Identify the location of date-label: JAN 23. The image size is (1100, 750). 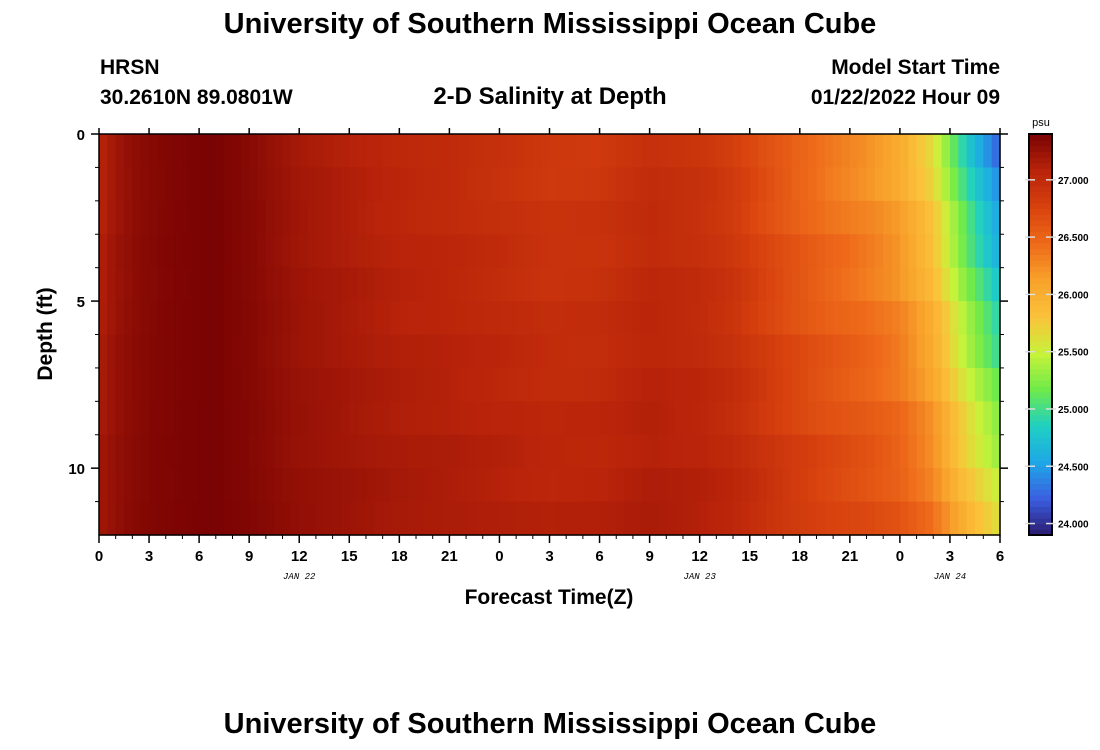
(699, 577).